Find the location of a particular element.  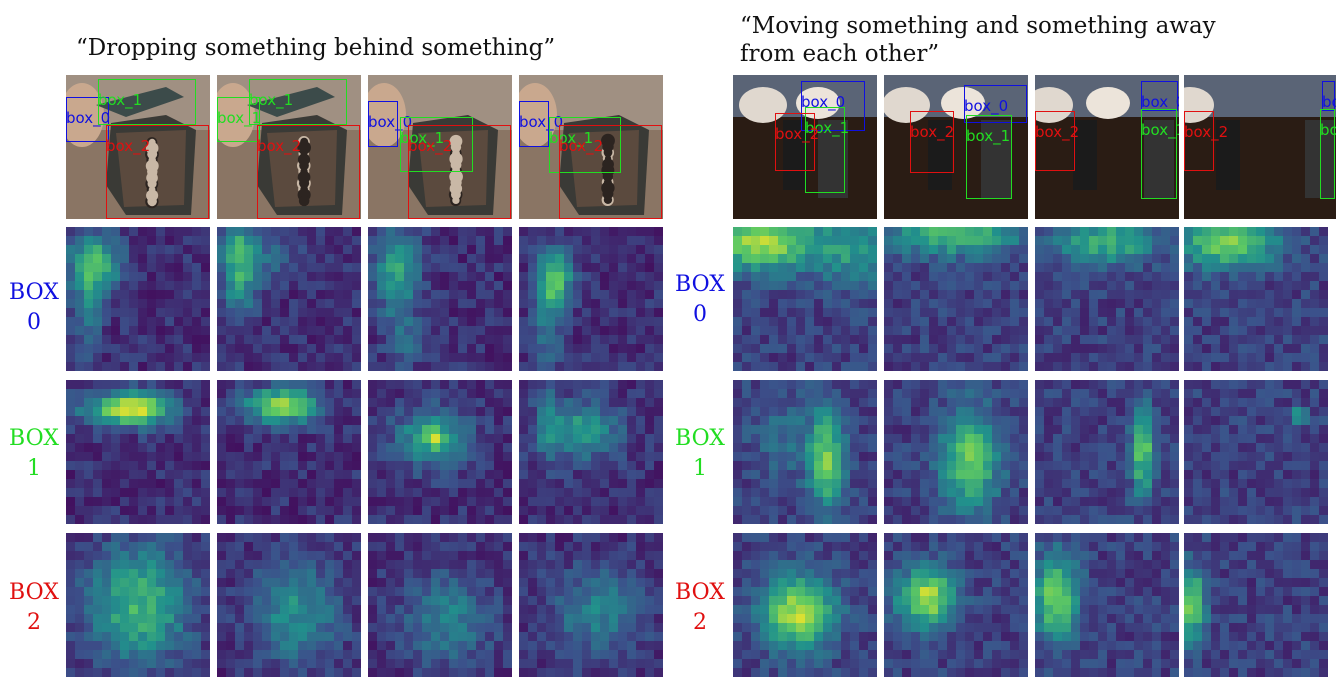

left-row-label-box1: BOX 1 is located at coordinates (34, 454).